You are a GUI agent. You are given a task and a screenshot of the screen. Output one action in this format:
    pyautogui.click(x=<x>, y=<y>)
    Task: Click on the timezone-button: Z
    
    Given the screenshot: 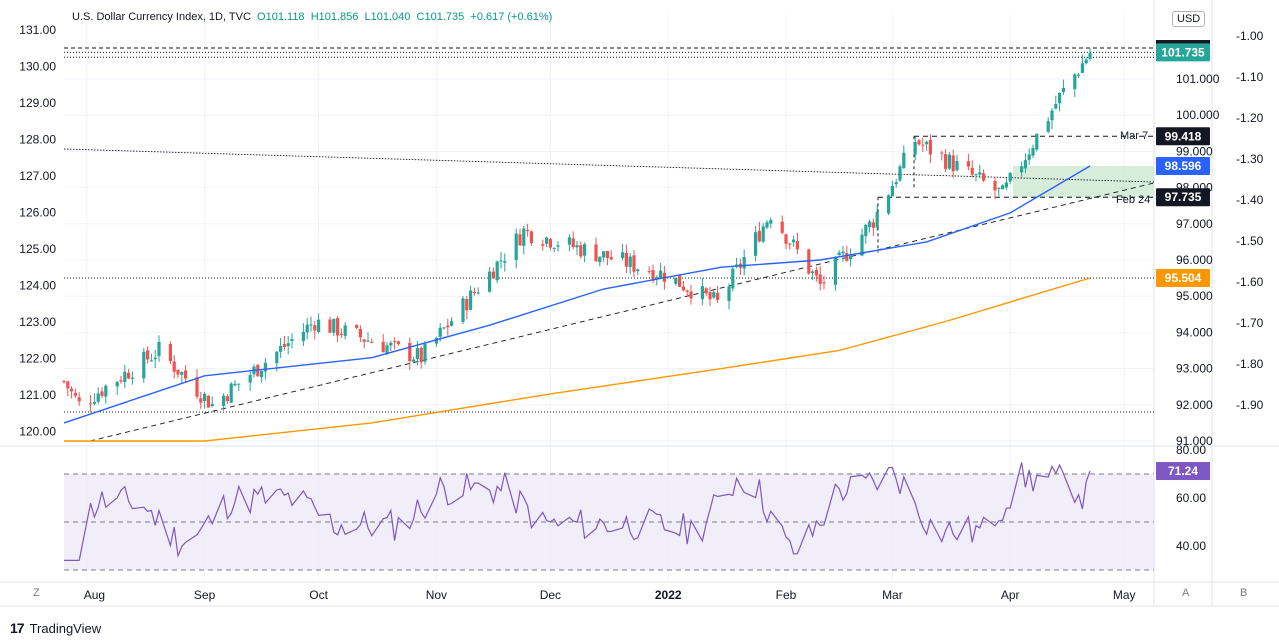 What is the action you would take?
    pyautogui.click(x=36, y=593)
    